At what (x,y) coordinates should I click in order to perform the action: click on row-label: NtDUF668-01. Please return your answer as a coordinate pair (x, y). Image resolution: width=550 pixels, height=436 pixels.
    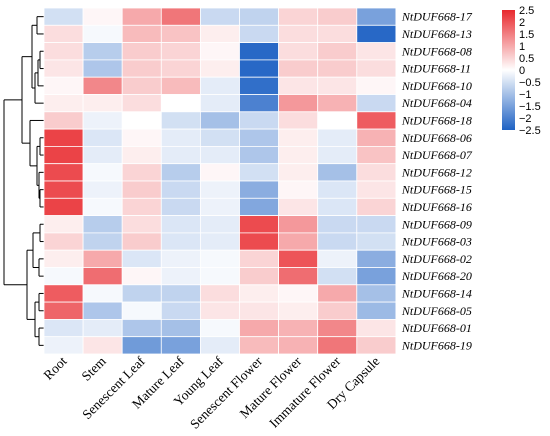
    Looking at the image, I should click on (436, 328).